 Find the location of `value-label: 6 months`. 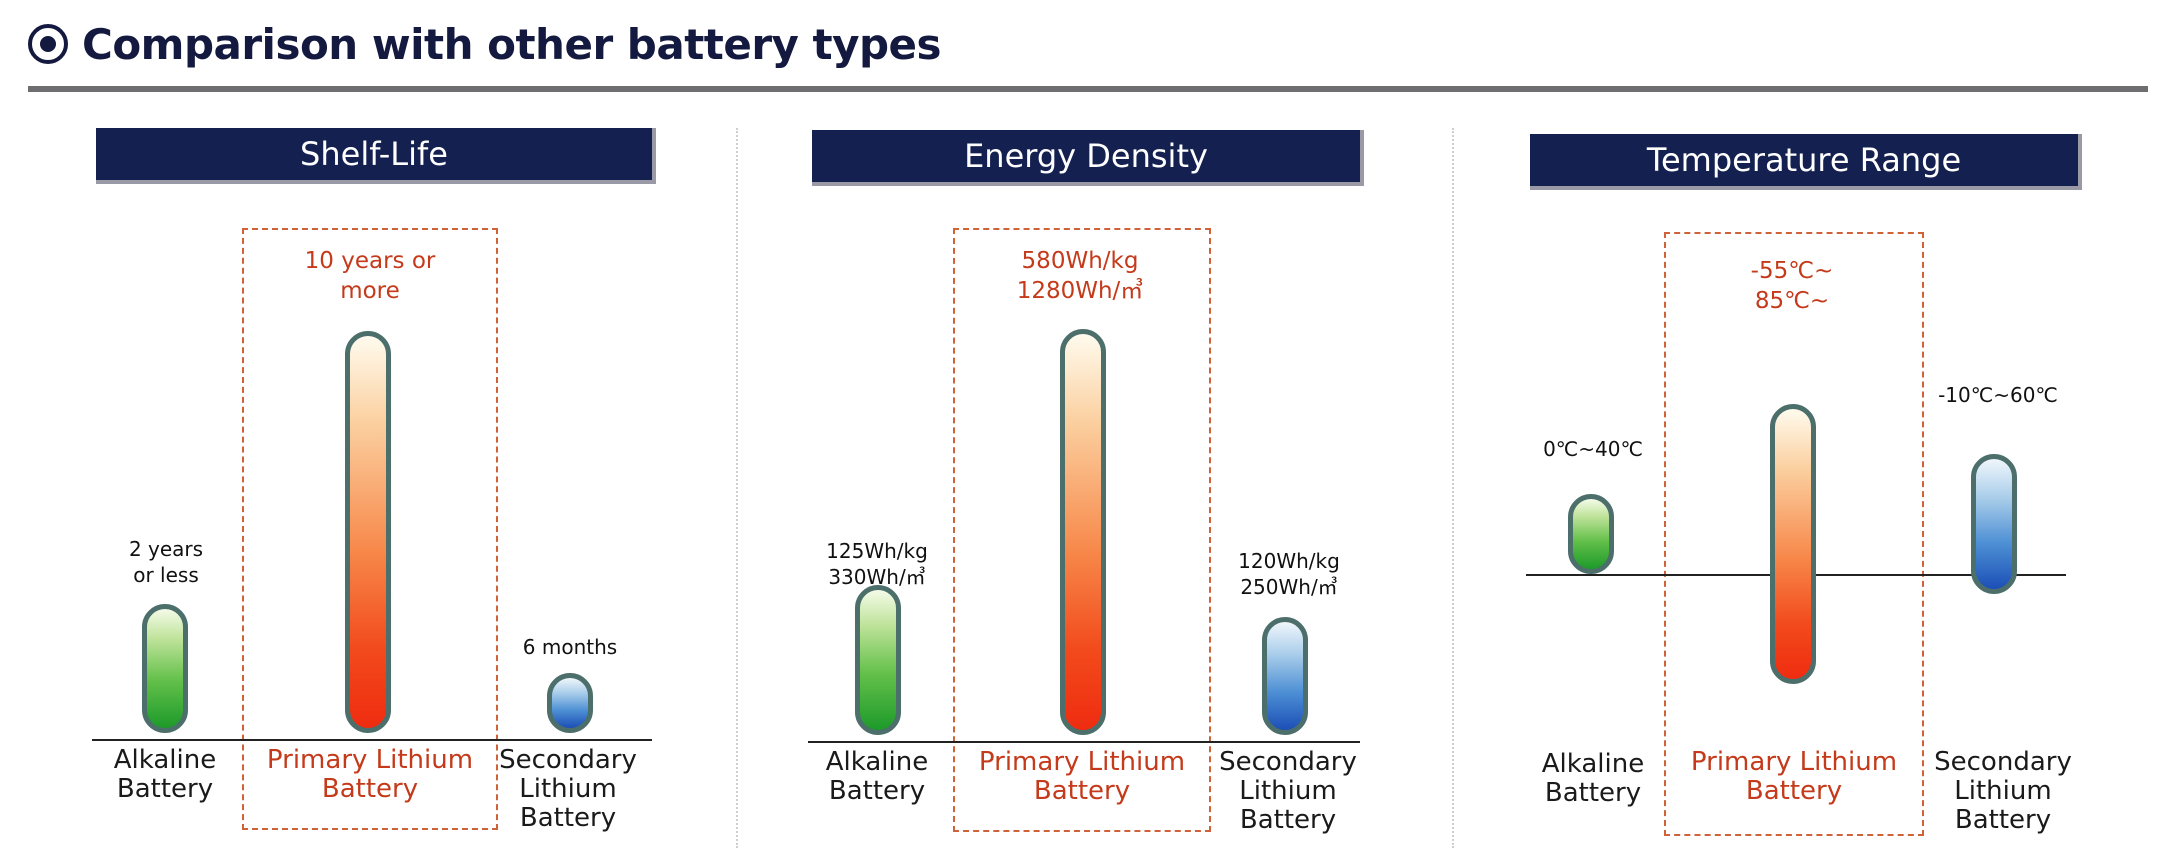

value-label: 6 months is located at coordinates (570, 647).